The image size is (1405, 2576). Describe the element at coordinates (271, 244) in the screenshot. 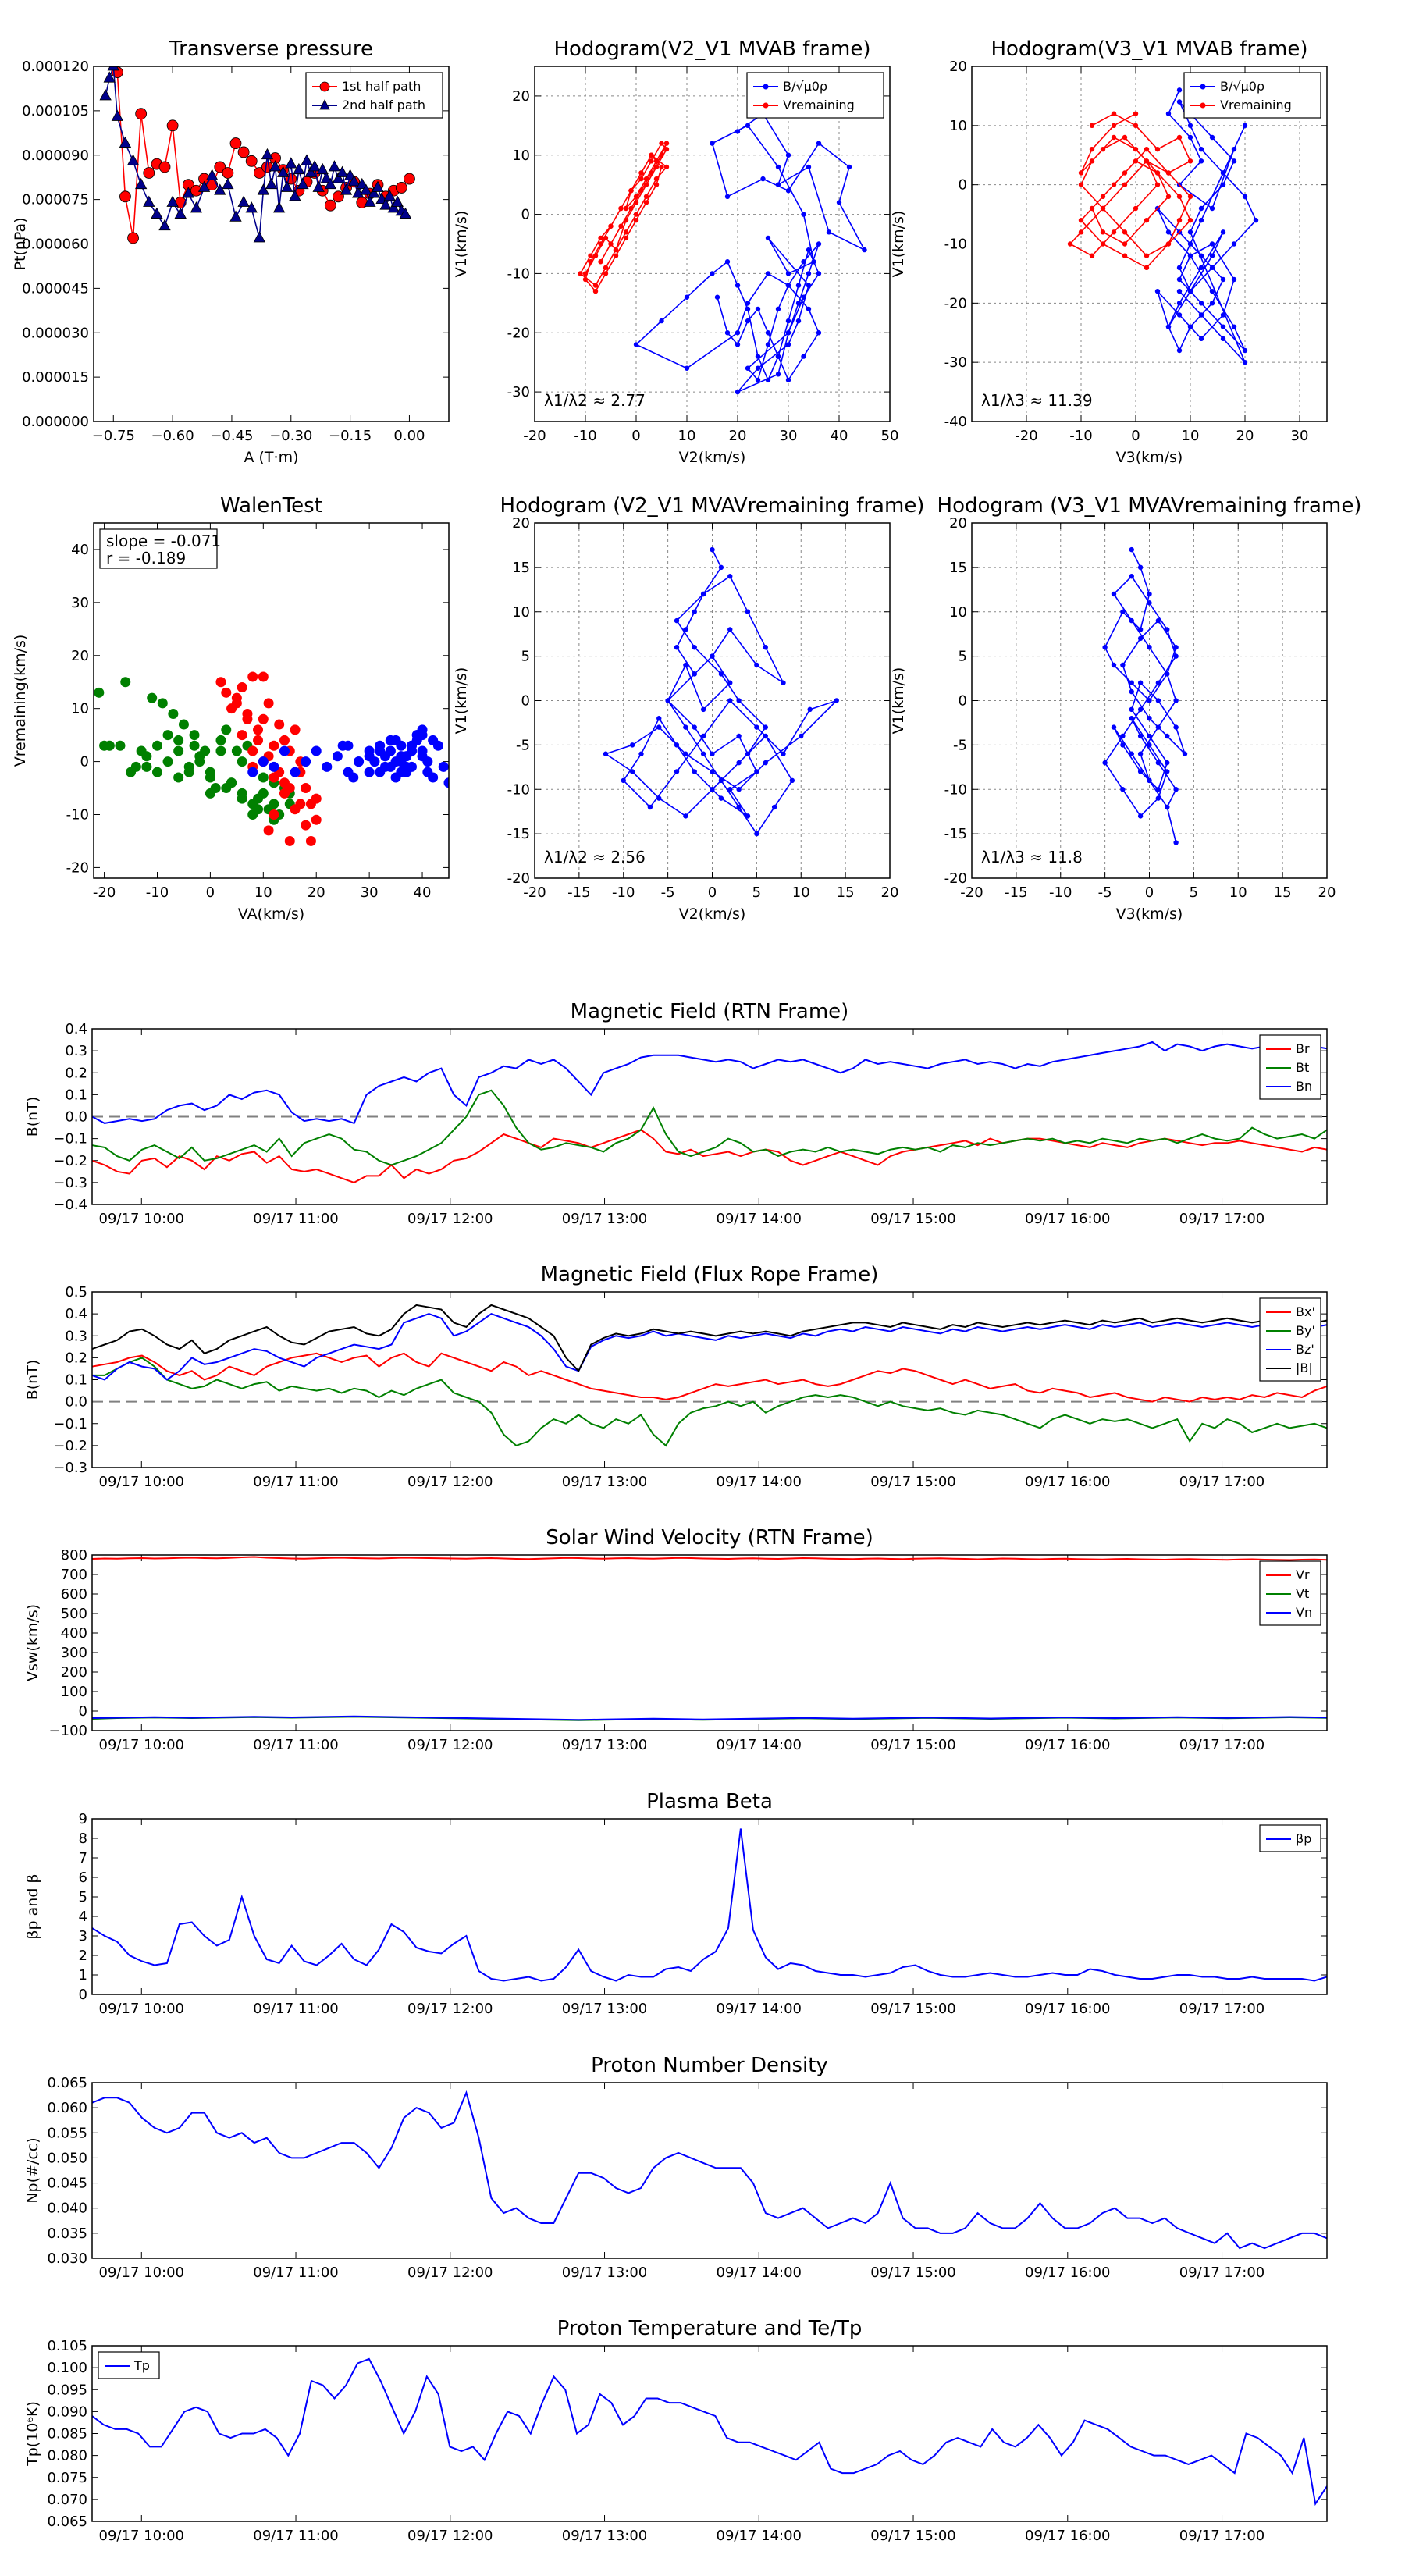

I see `plot-frame` at that location.